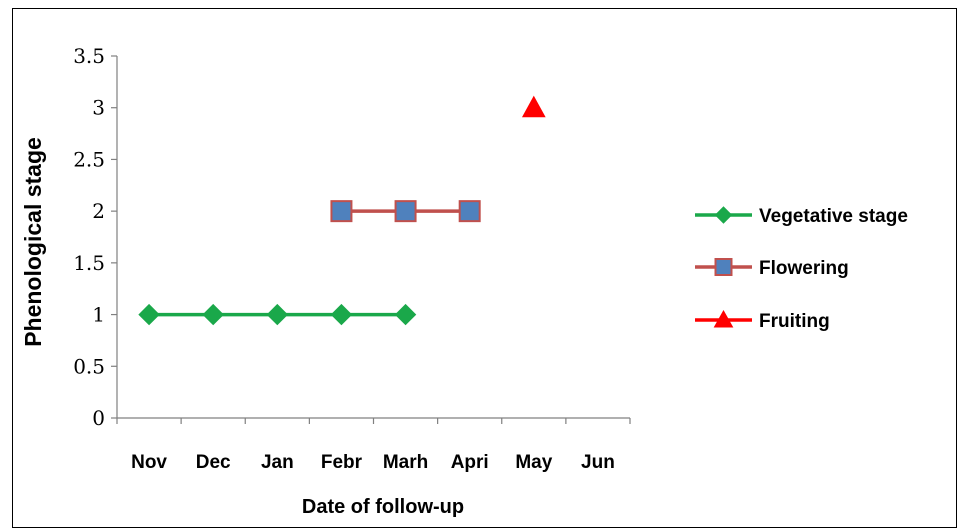  What do you see at coordinates (98, 418) in the screenshot?
I see `y-tick-label: 0` at bounding box center [98, 418].